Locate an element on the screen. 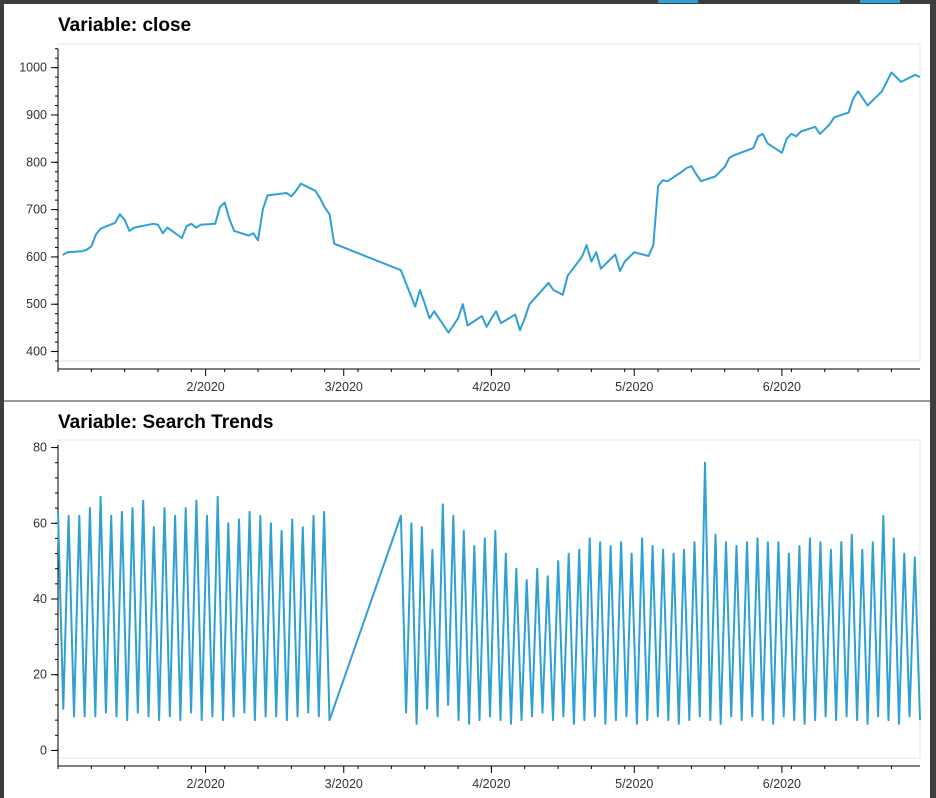 The image size is (936, 798). window-left-border is located at coordinates (2, 399).